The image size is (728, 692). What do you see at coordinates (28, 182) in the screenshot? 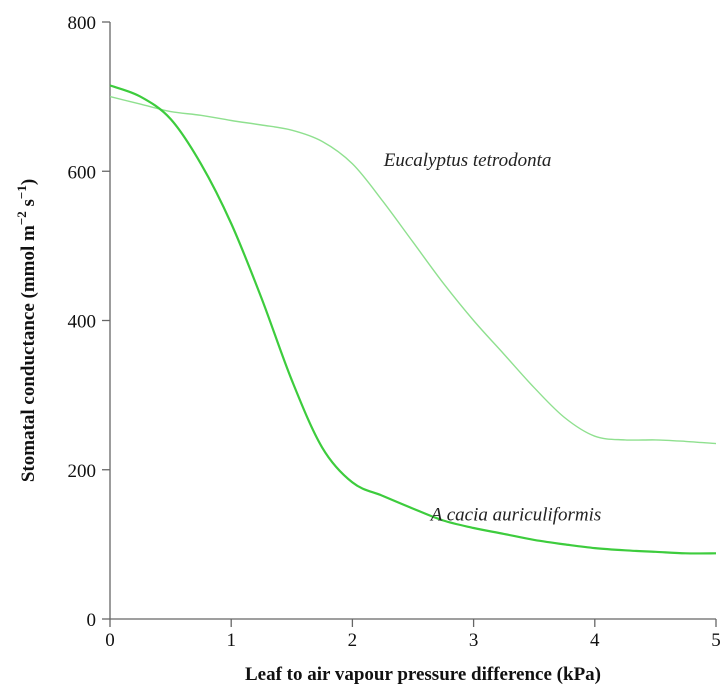
I see `y-axis-title-end: )` at bounding box center [28, 182].